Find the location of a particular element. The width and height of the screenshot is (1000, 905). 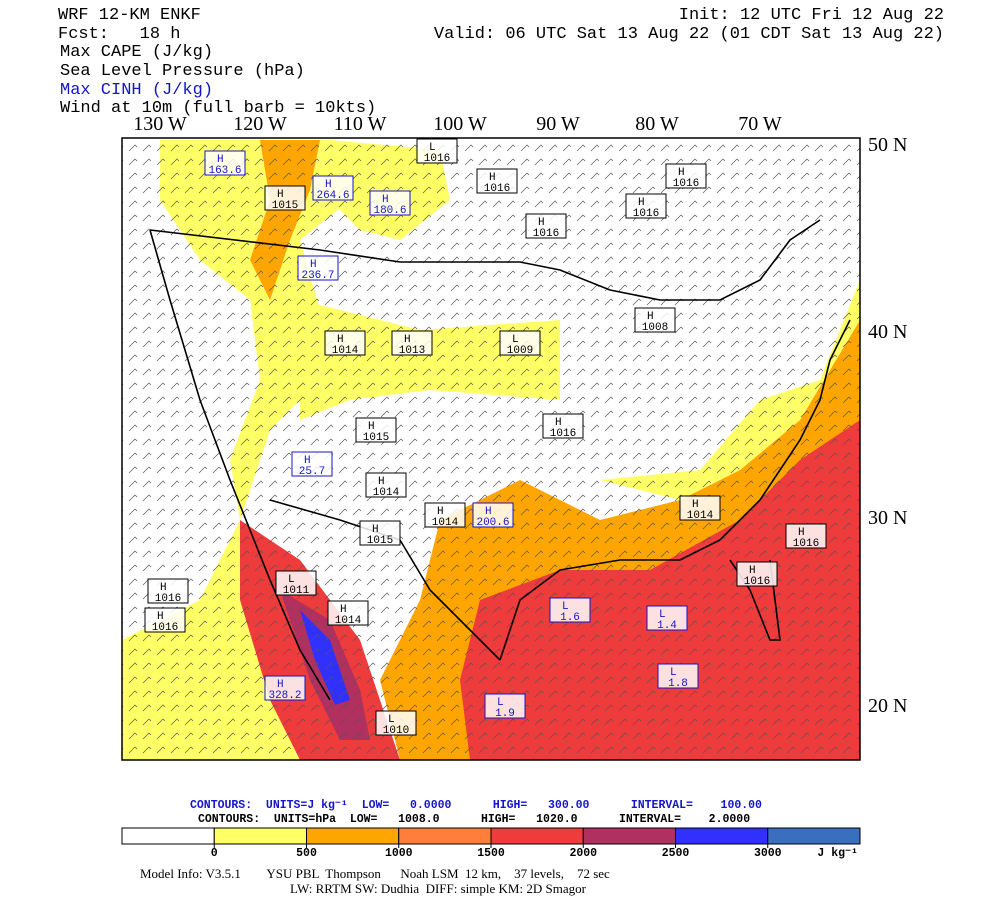

colorbar-tick-label: 1500 is located at coordinates (491, 853).